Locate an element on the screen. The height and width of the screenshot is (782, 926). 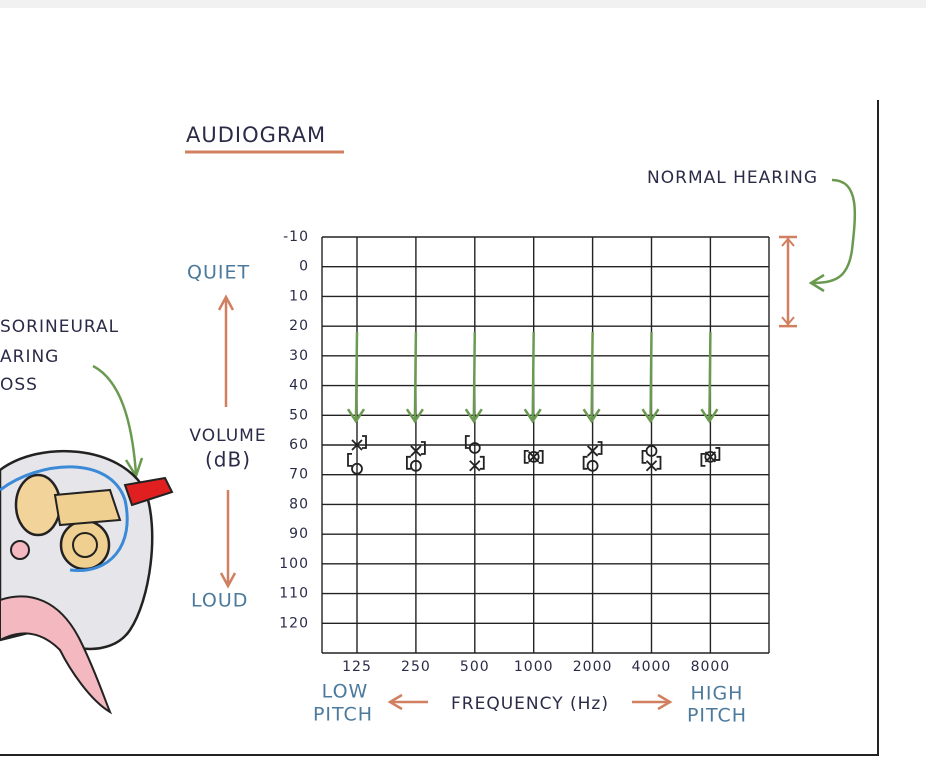
y-tick-label: 50 is located at coordinates (299, 415).